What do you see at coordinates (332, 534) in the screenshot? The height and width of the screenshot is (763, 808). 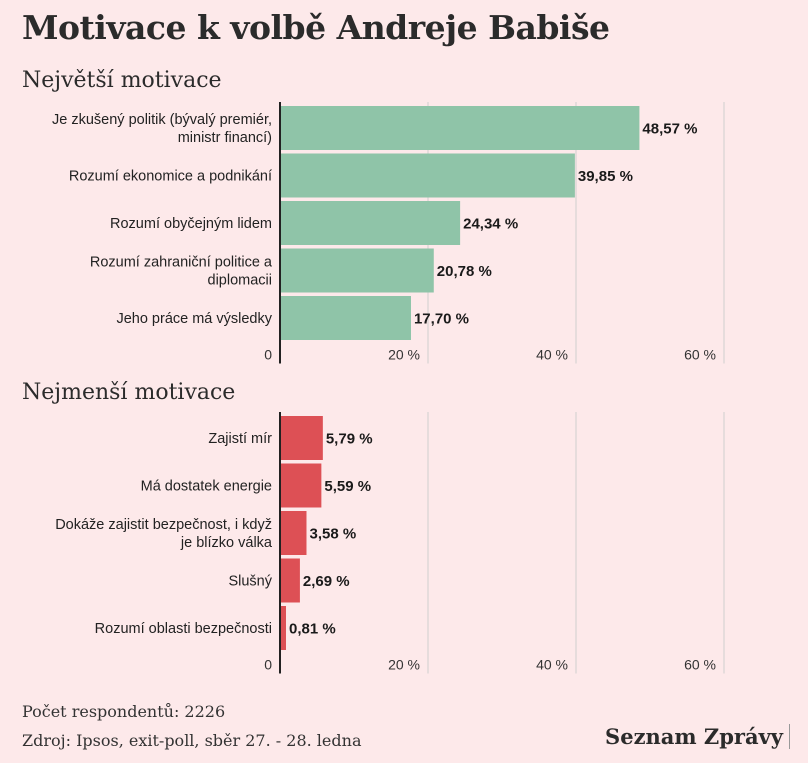 I see `value-label: 3,58 %` at bounding box center [332, 534].